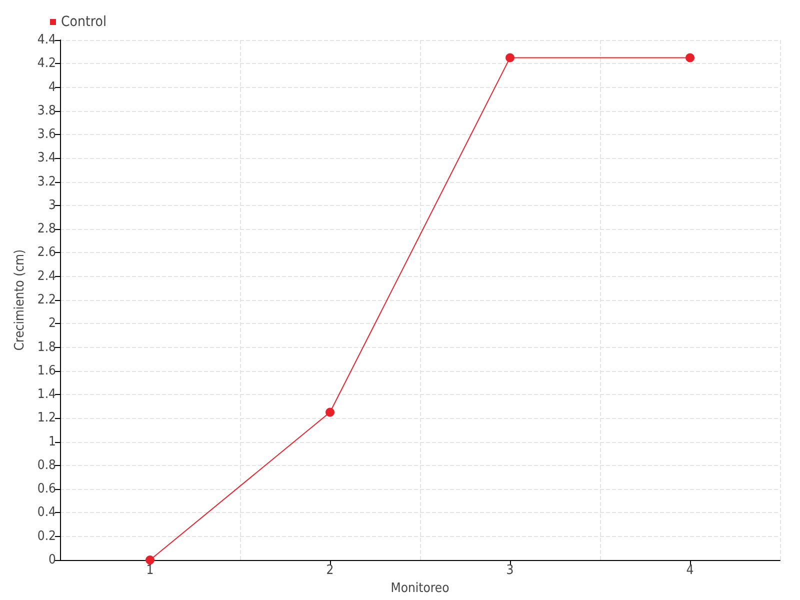  Describe the element at coordinates (46, 300) in the screenshot. I see `y-tick-label: 2.2` at that location.